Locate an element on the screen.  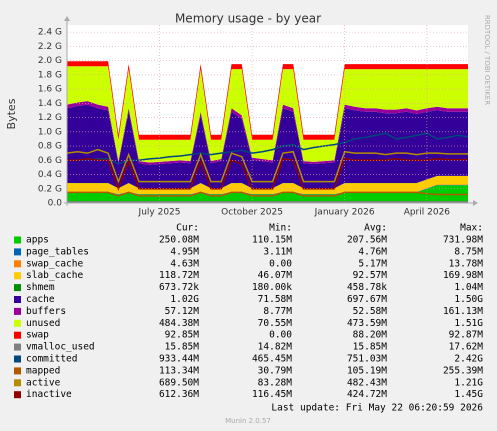
y-tick-label: 1.4 G is located at coordinates (50, 104).